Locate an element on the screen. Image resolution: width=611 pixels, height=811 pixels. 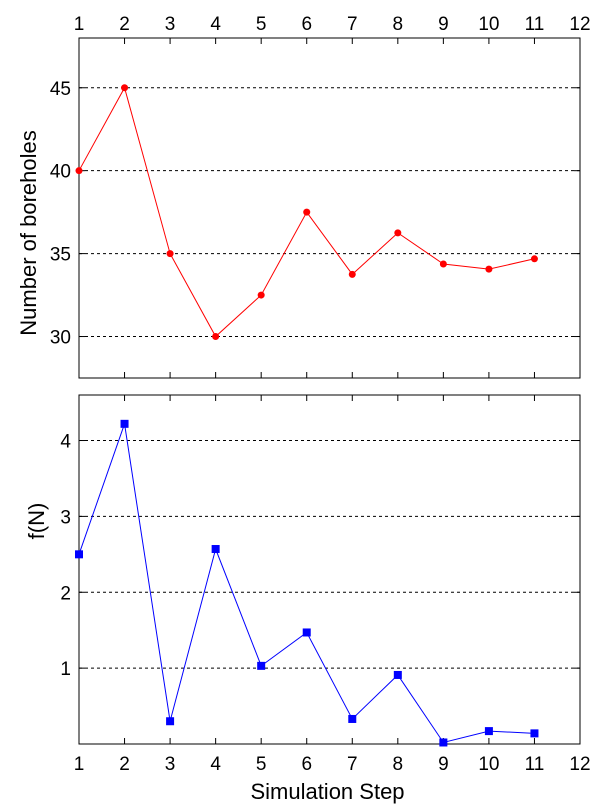
x-tick-label-top: 3 is located at coordinates (170, 24).